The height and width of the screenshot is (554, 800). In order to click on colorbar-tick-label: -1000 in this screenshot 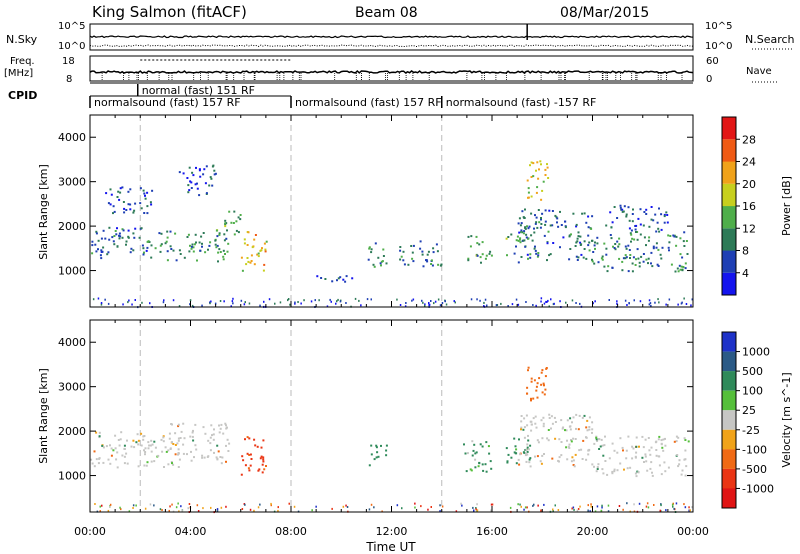, I will do `click(758, 488)`.